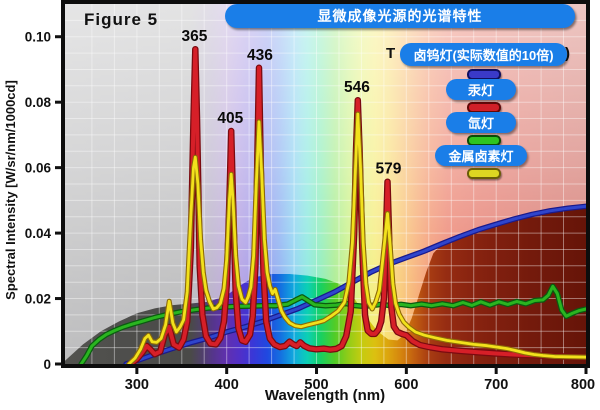 This screenshot has width=600, height=410. I want to click on svg-text: 365, so click(194, 36).